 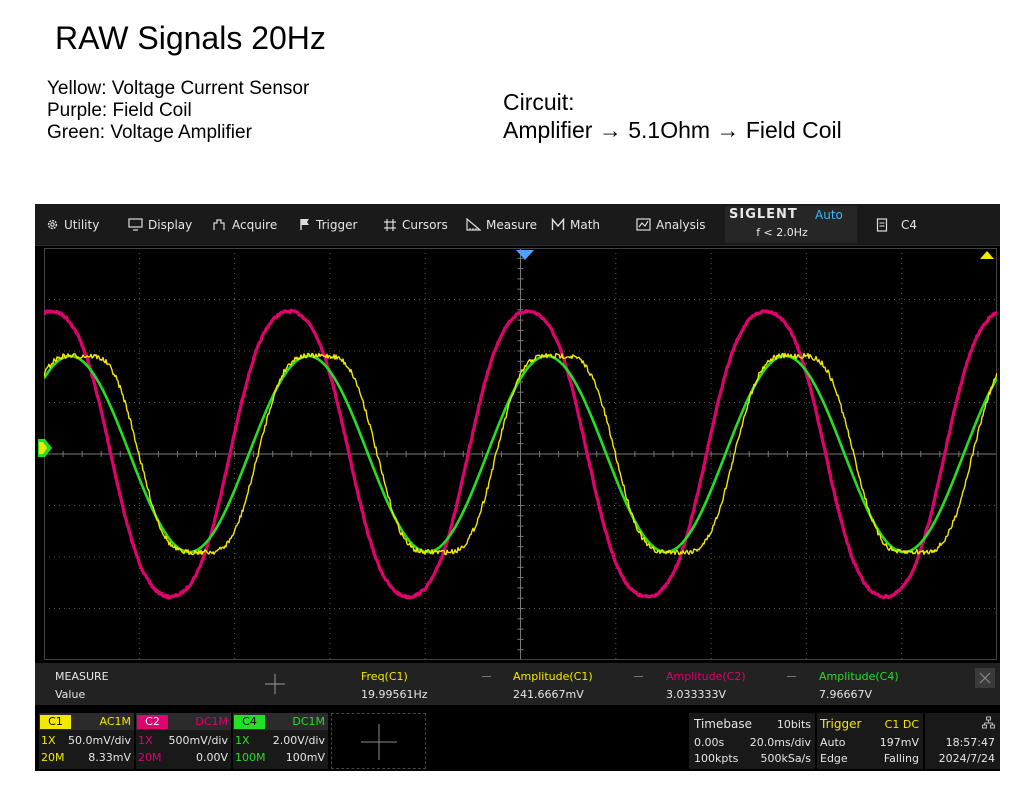 I want to click on measure-item-value: 3.033333V, so click(x=696, y=694).